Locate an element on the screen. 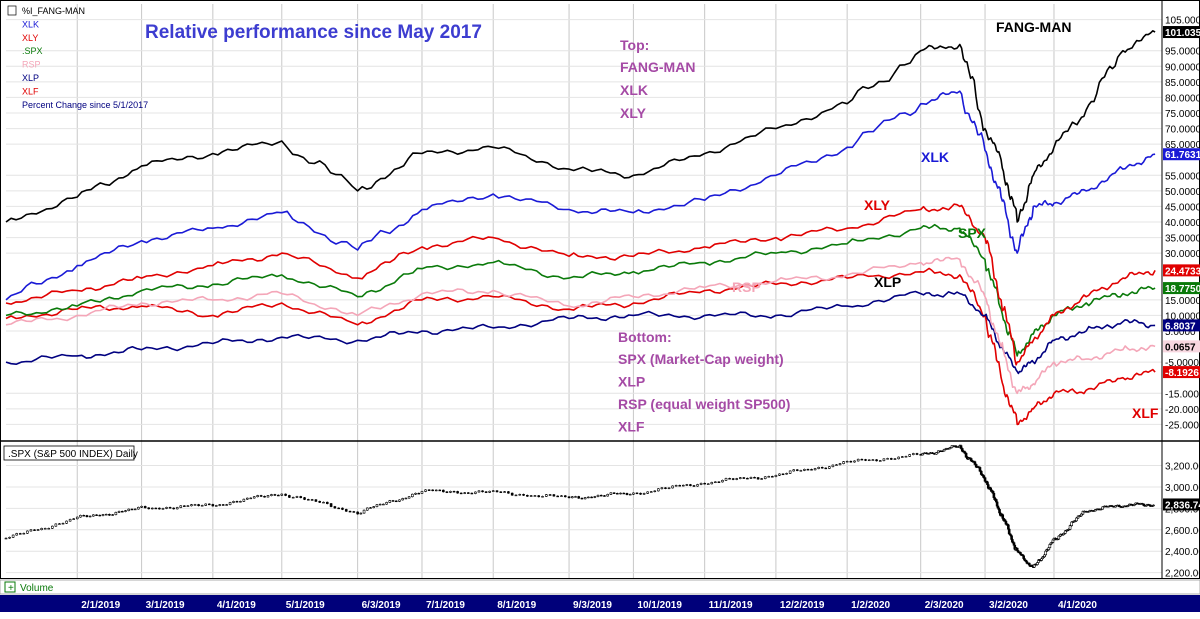 This screenshot has height=619, width=1200. legend-entry: XLP is located at coordinates (30, 78).